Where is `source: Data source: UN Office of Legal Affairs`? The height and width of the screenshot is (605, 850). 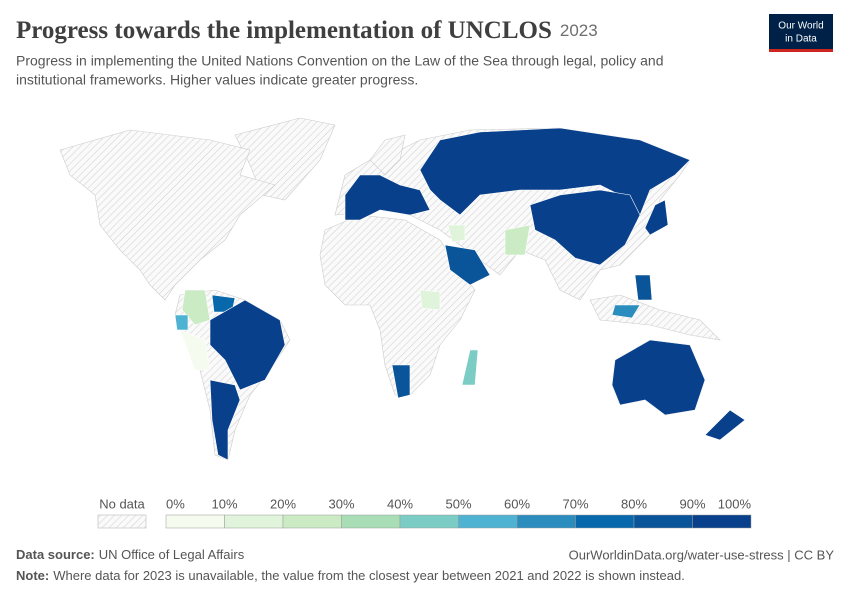 source: Data source: UN Office of Legal Affairs is located at coordinates (130, 554).